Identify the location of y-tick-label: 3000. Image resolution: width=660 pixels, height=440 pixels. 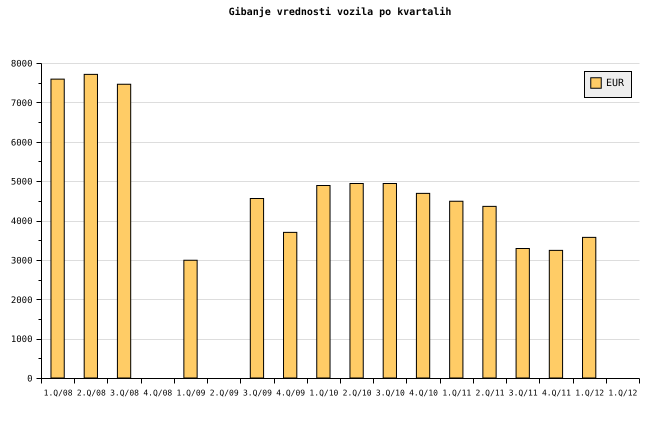
(21, 261).